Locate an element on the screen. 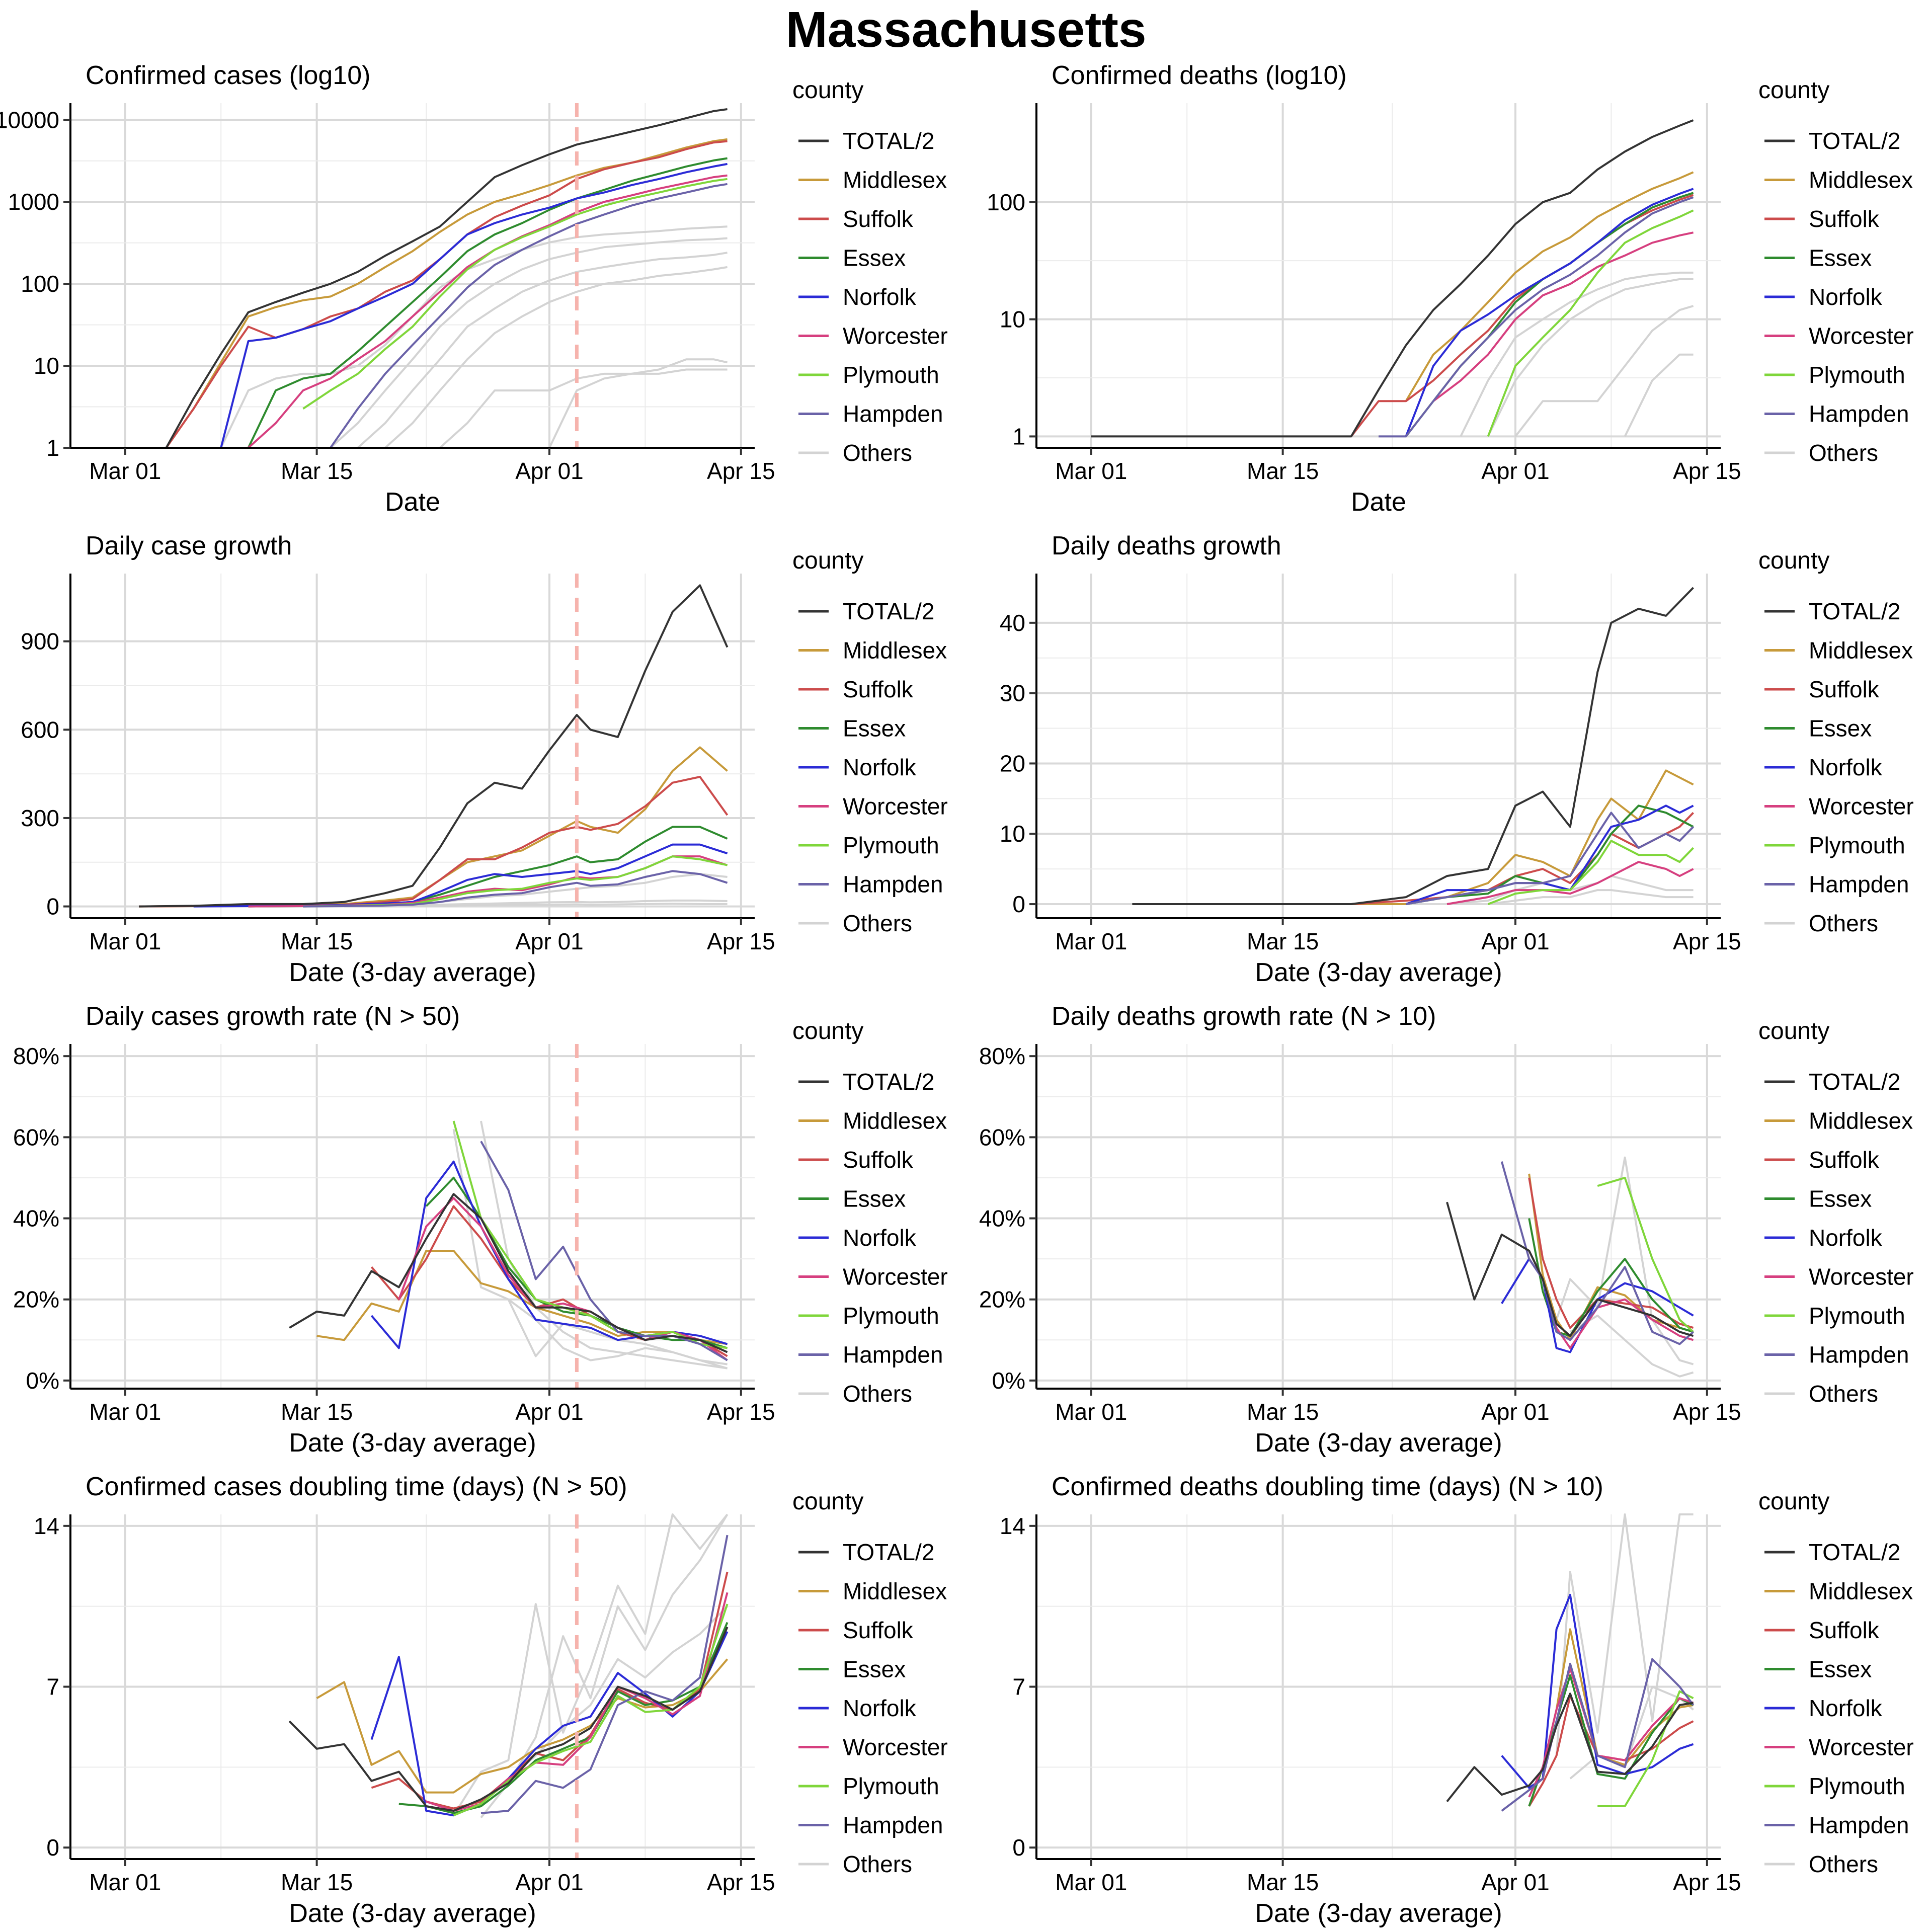 Image resolution: width=1932 pixels, height=1932 pixels. page-title: Massachusetts is located at coordinates (966, 30).